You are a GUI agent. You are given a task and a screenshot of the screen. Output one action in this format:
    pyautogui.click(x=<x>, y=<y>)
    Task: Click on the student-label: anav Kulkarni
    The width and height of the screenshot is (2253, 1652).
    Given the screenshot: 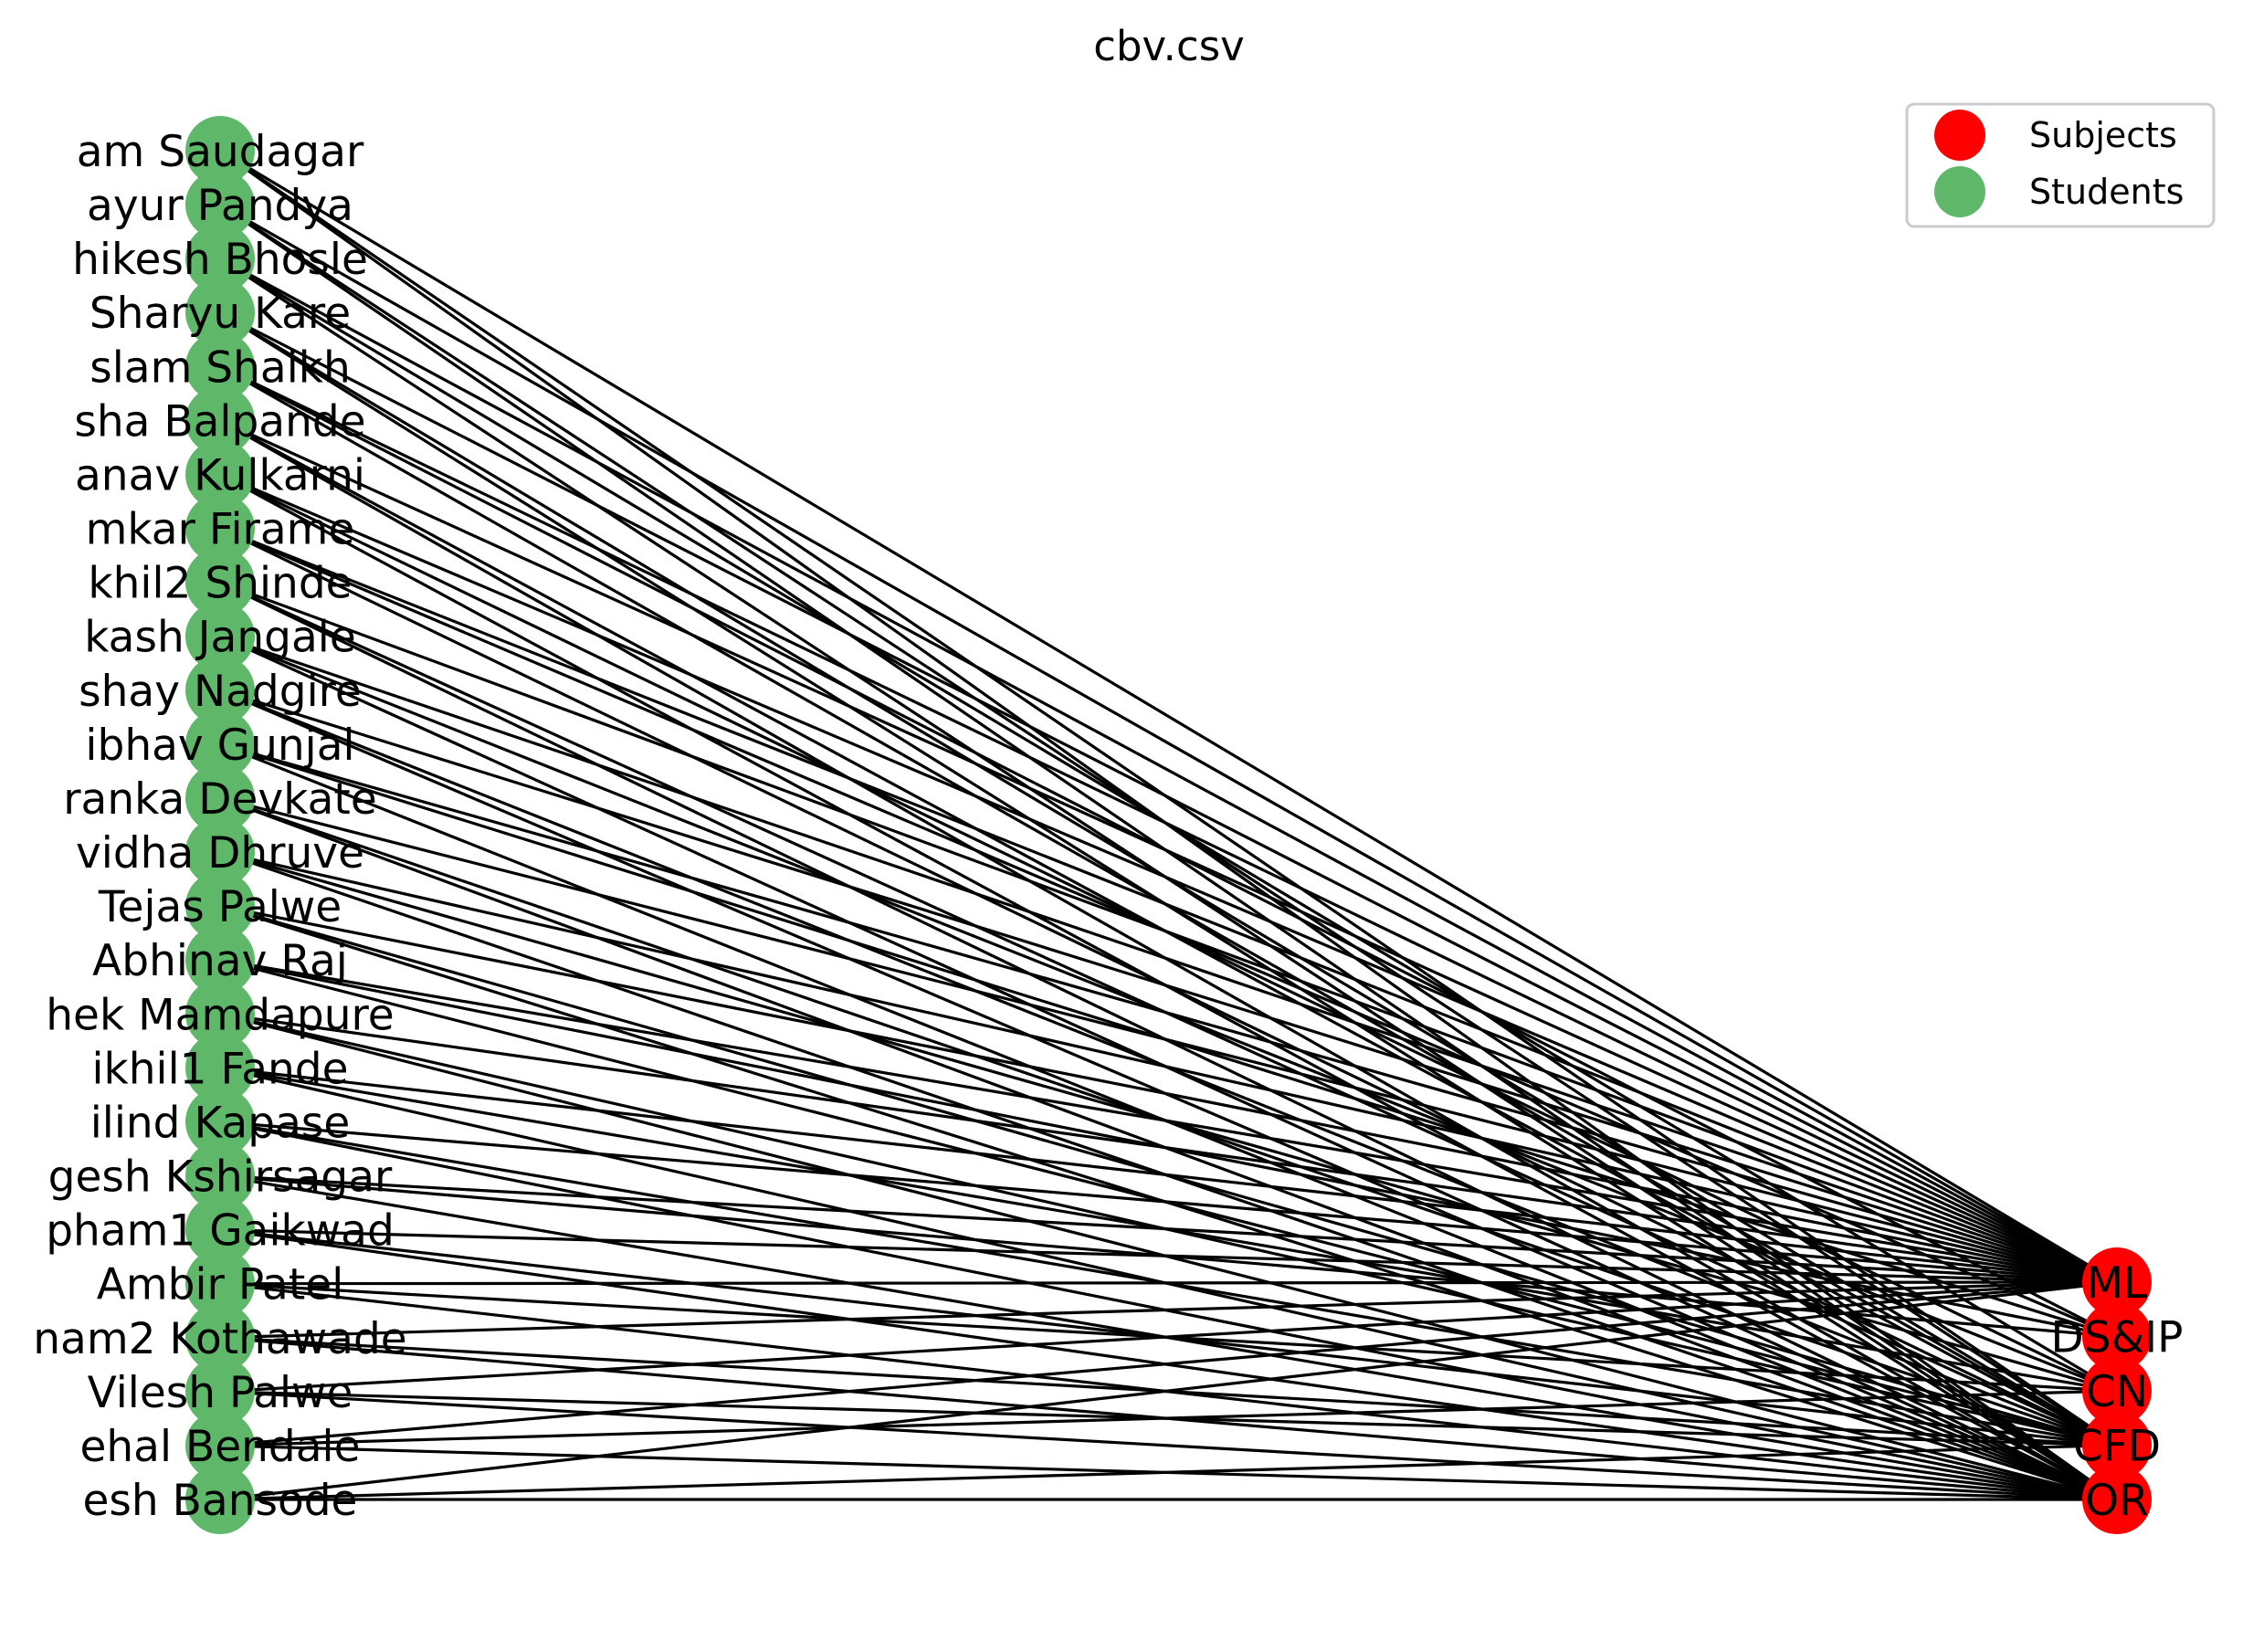 What is the action you would take?
    pyautogui.click(x=220, y=475)
    